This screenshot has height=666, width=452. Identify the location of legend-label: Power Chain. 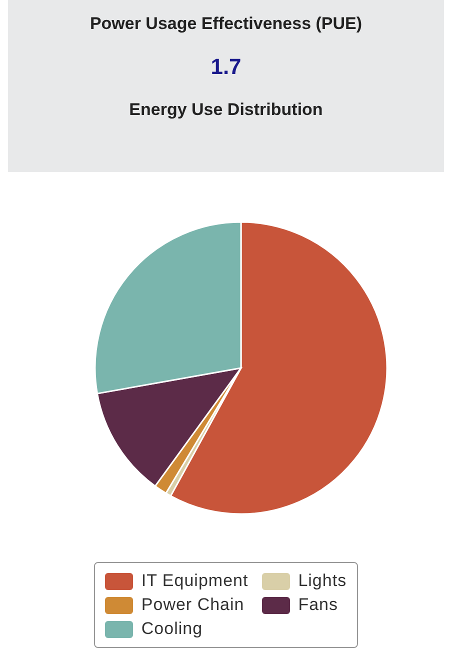
(192, 605).